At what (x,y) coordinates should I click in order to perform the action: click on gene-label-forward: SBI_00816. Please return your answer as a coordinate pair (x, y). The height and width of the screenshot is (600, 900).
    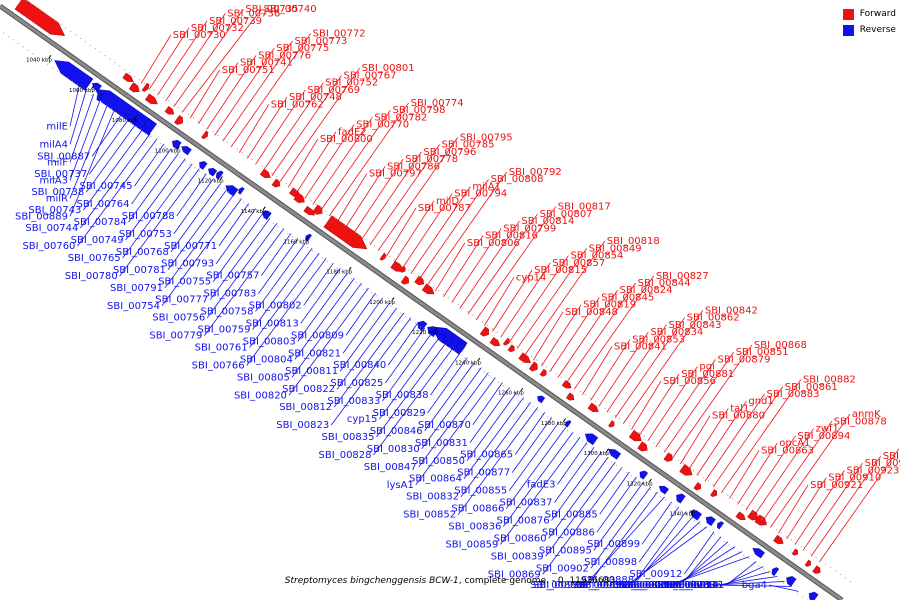
    Looking at the image, I should click on (511, 236).